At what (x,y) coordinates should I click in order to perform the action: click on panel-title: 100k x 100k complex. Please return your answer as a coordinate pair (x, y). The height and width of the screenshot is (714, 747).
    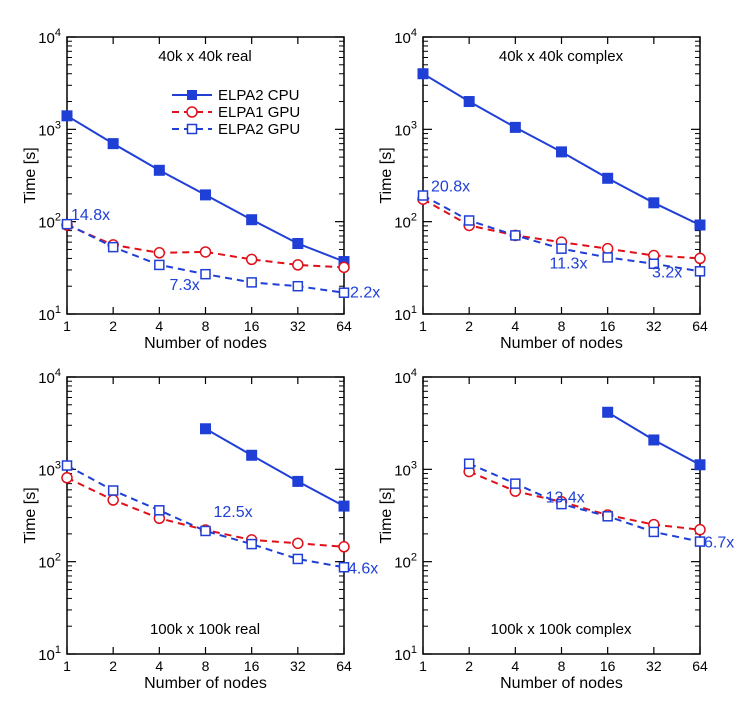
    Looking at the image, I should click on (561, 629).